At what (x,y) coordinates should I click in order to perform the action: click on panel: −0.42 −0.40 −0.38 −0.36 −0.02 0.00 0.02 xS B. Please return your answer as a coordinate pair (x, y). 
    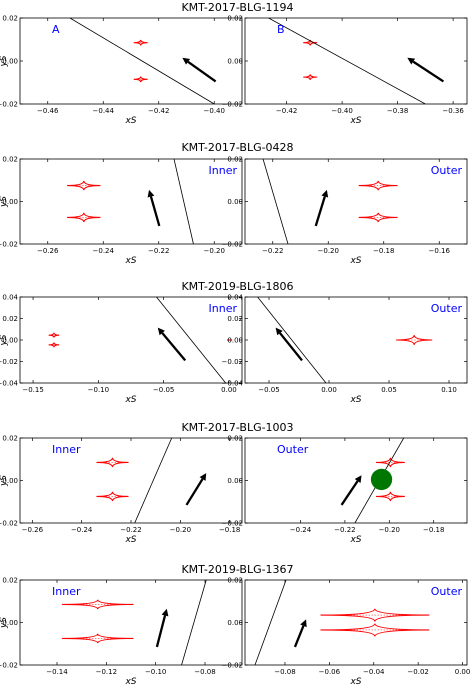
    Looking at the image, I should click on (345, 70).